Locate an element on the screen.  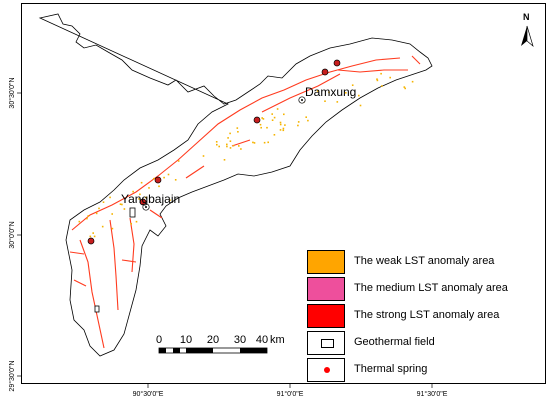
city-marker-icon is located at coordinates (146, 207).